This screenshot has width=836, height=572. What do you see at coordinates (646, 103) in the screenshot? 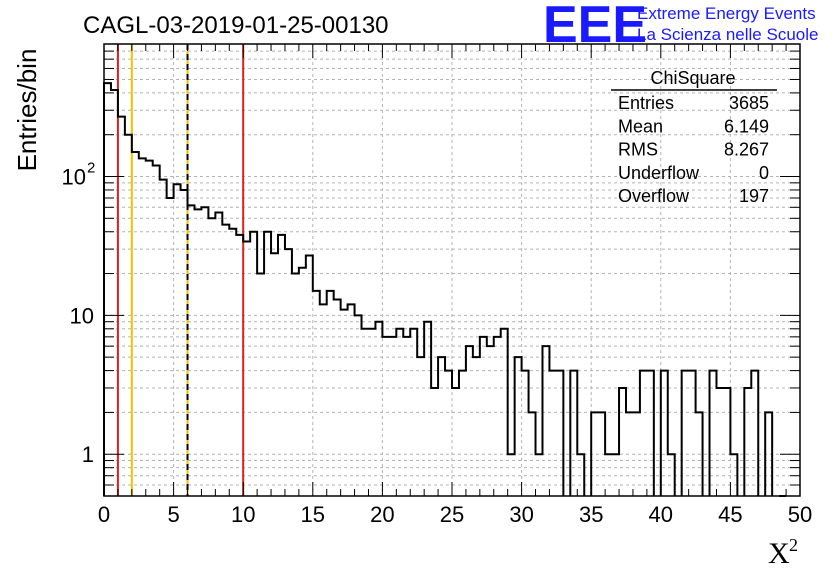
I see `stats-label: Entries` at bounding box center [646, 103].